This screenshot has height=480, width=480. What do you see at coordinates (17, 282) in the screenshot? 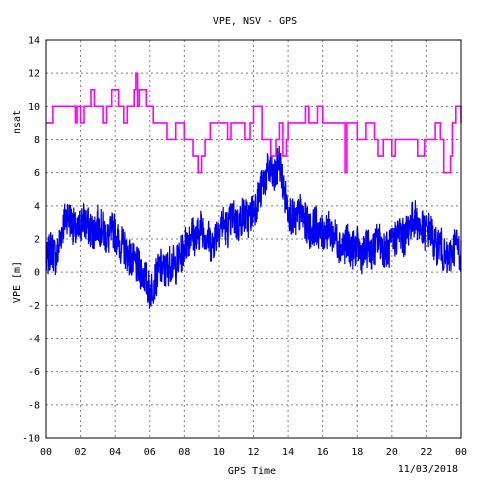
I see `y-axis-label-vpe: VPE [m]` at bounding box center [17, 282].